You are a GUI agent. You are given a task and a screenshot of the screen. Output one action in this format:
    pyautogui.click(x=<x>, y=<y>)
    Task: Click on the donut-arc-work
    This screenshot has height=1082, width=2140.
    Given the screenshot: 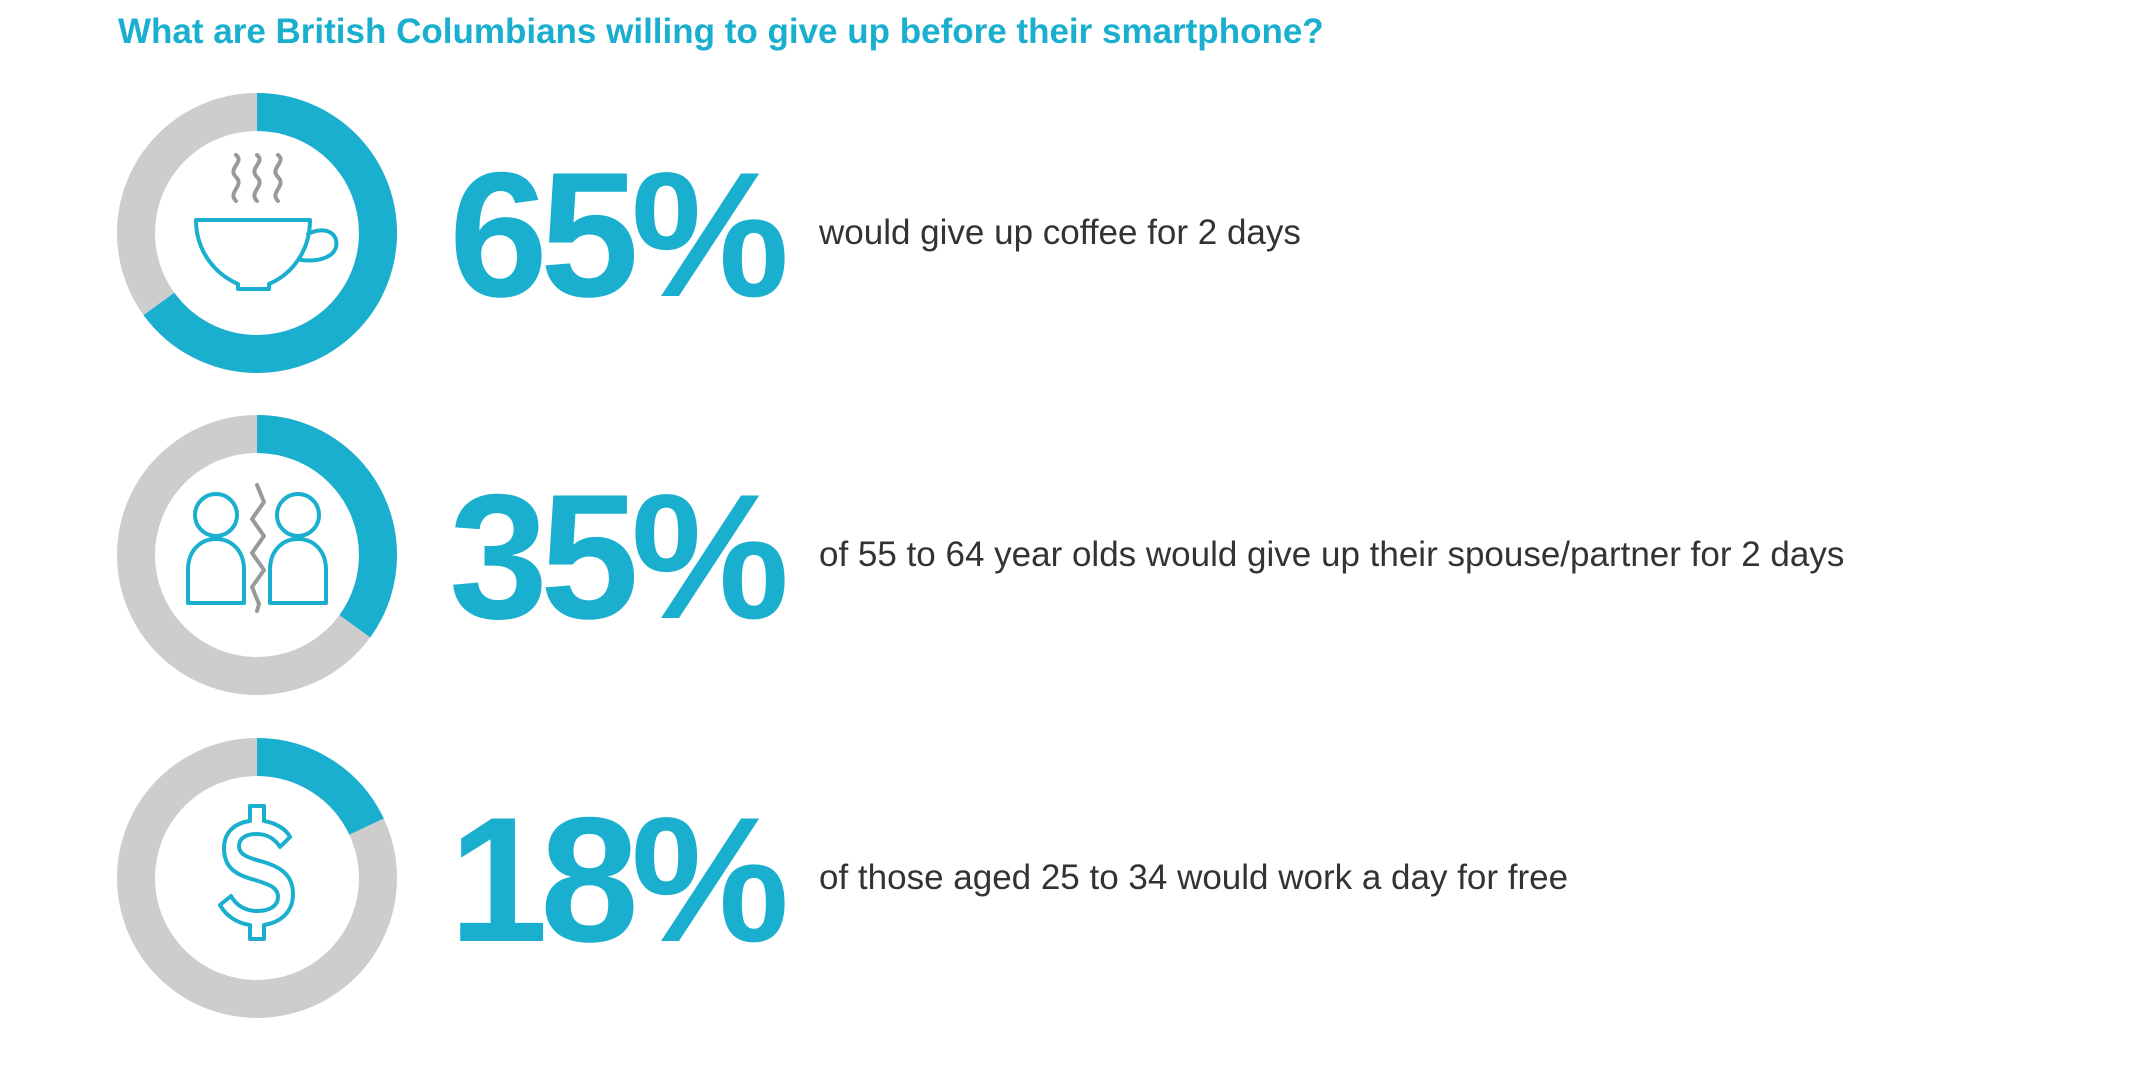 What is the action you would take?
    pyautogui.click(x=257, y=878)
    